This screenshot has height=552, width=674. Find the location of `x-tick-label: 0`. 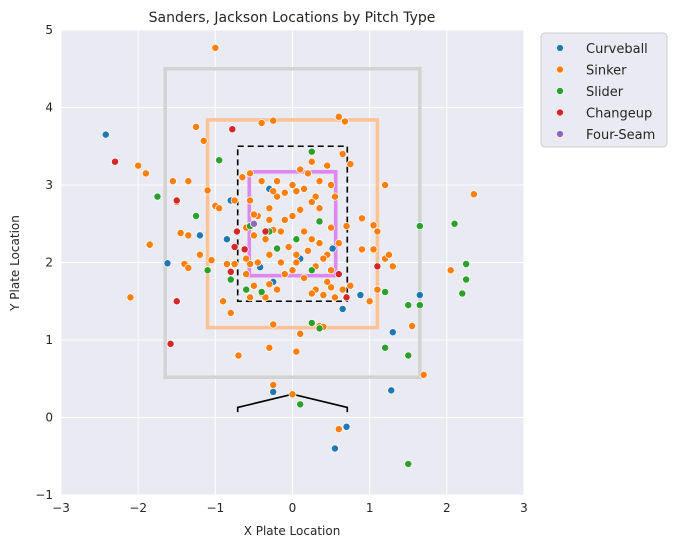

x-tick-label: 0 is located at coordinates (293, 508).